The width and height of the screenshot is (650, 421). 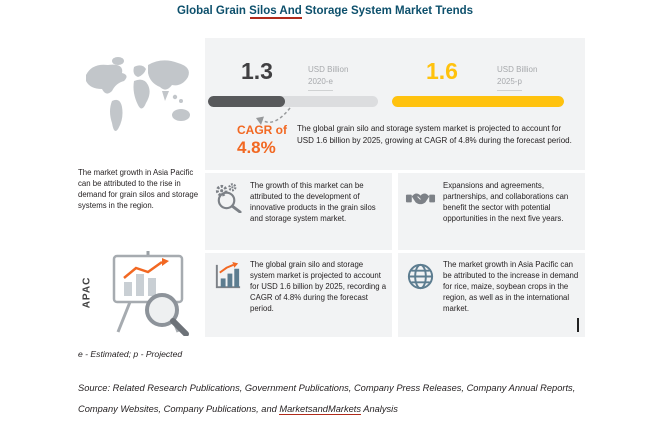 What do you see at coordinates (138, 94) in the screenshot?
I see `world-map` at bounding box center [138, 94].